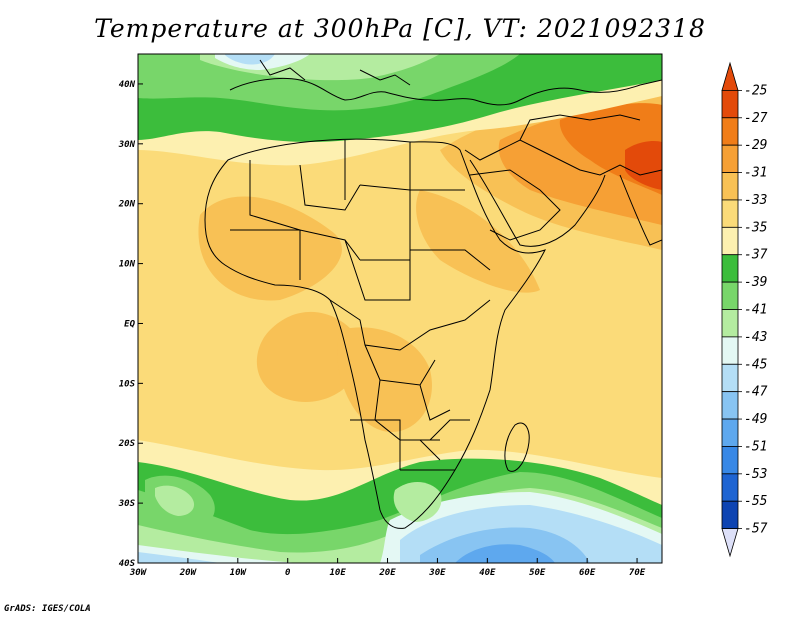 This screenshot has height=618, width=800. What do you see at coordinates (756, 392) in the screenshot?
I see `colorbar-label: -47` at bounding box center [756, 392].